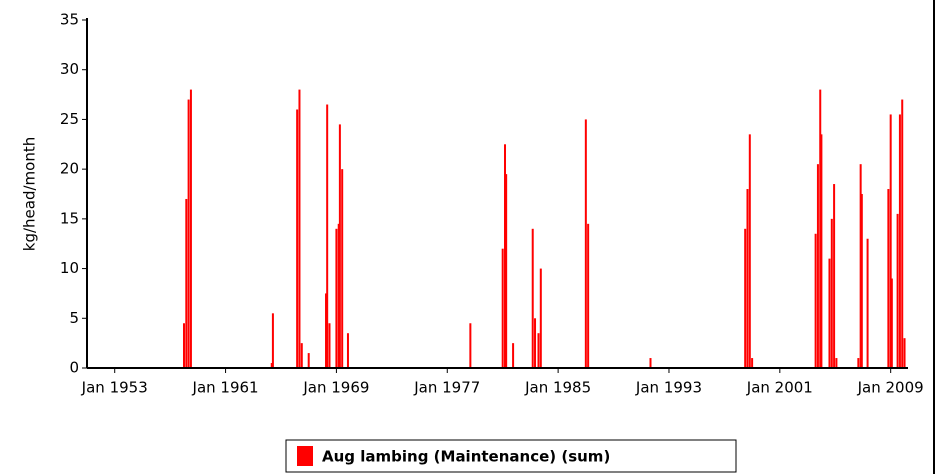  What do you see at coordinates (668, 388) in the screenshot?
I see `x-tick-label: Jan 1993` at bounding box center [668, 388].